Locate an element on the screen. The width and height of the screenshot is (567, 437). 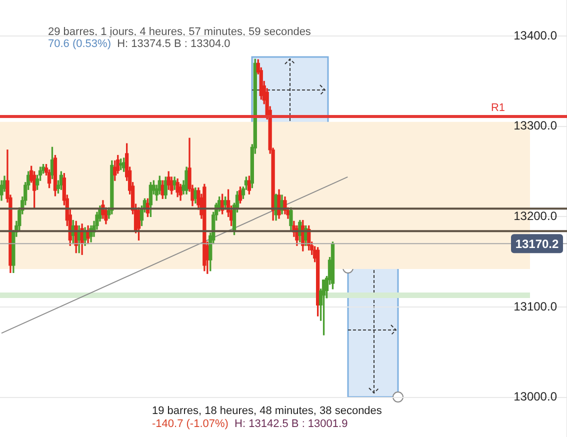
y-tick-label: 13200.0 is located at coordinates (536, 216).